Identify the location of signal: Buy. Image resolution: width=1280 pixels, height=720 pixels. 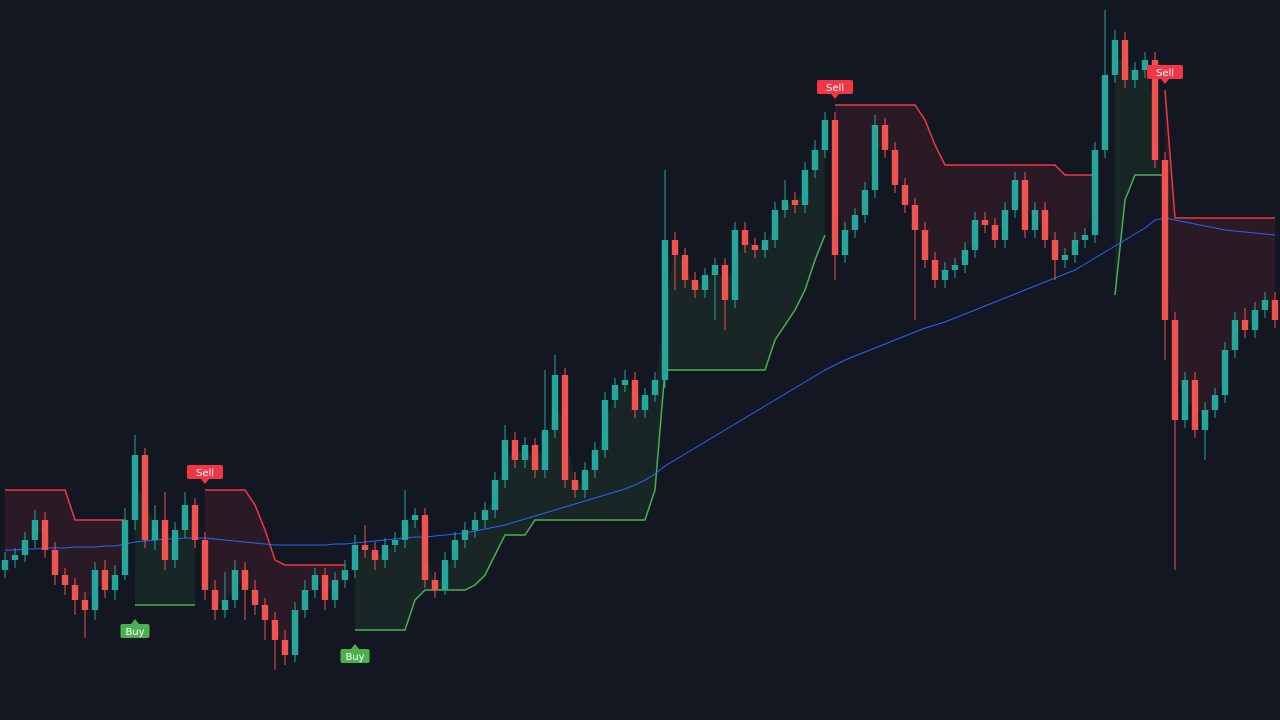
(135, 628).